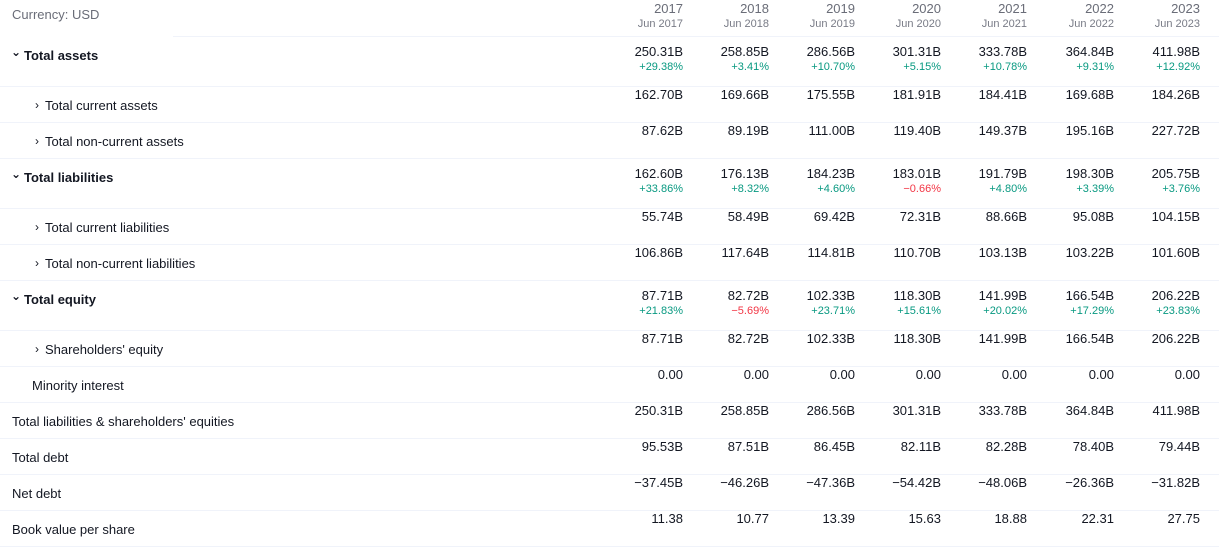 The image size is (1219, 556). I want to click on table-cell: 55.74B, so click(640, 227).